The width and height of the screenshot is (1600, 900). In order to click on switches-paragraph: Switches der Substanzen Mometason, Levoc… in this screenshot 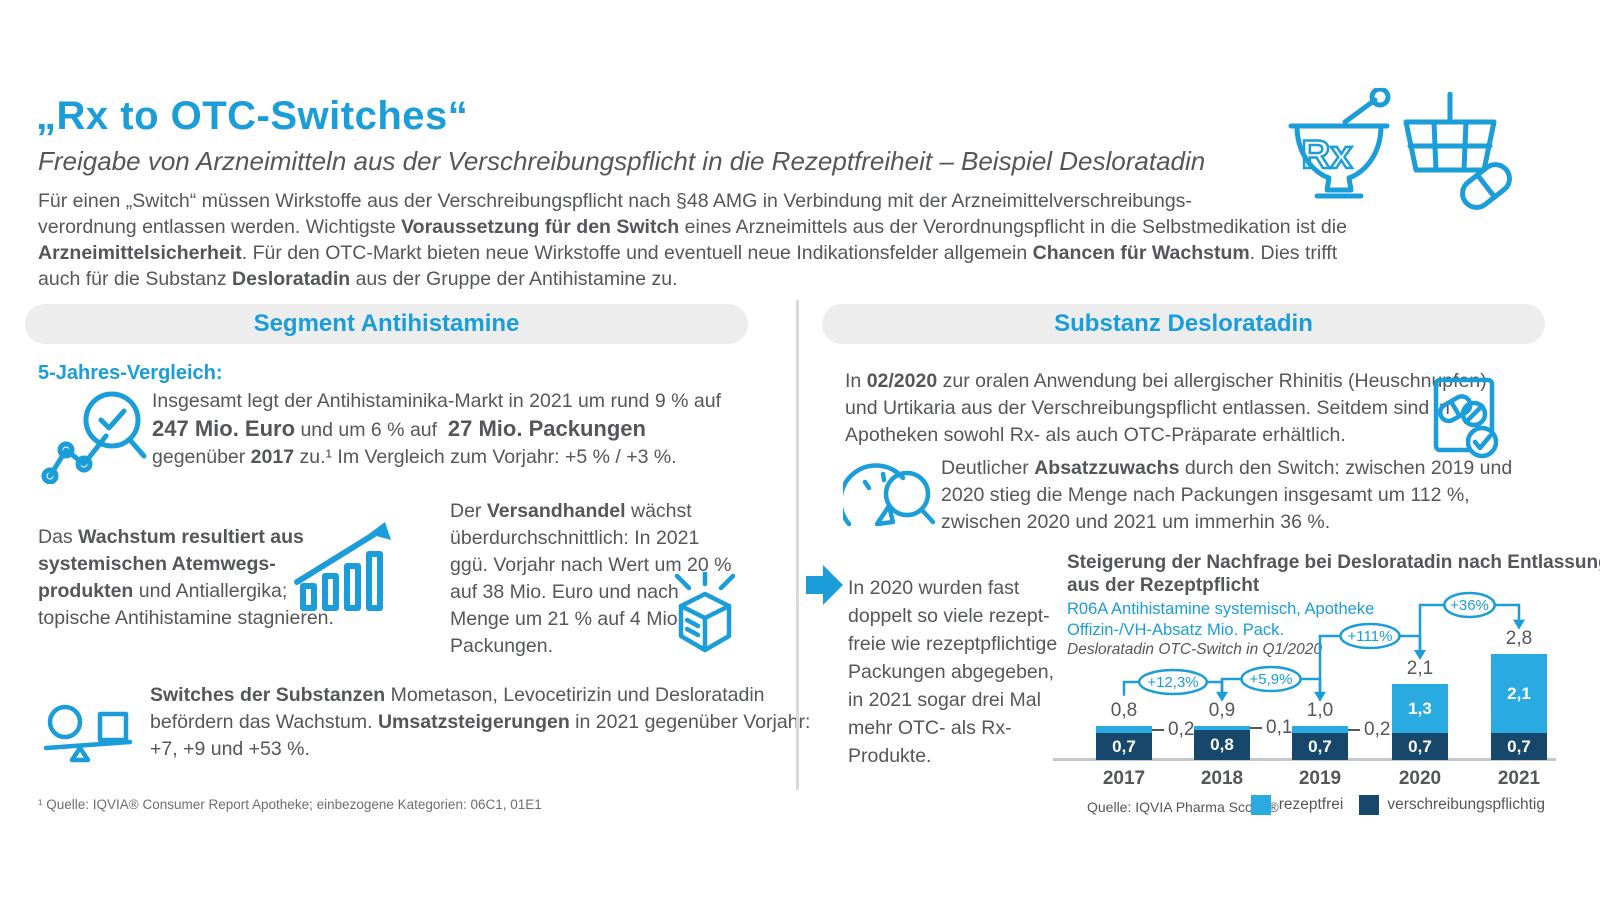, I will do `click(480, 722)`.